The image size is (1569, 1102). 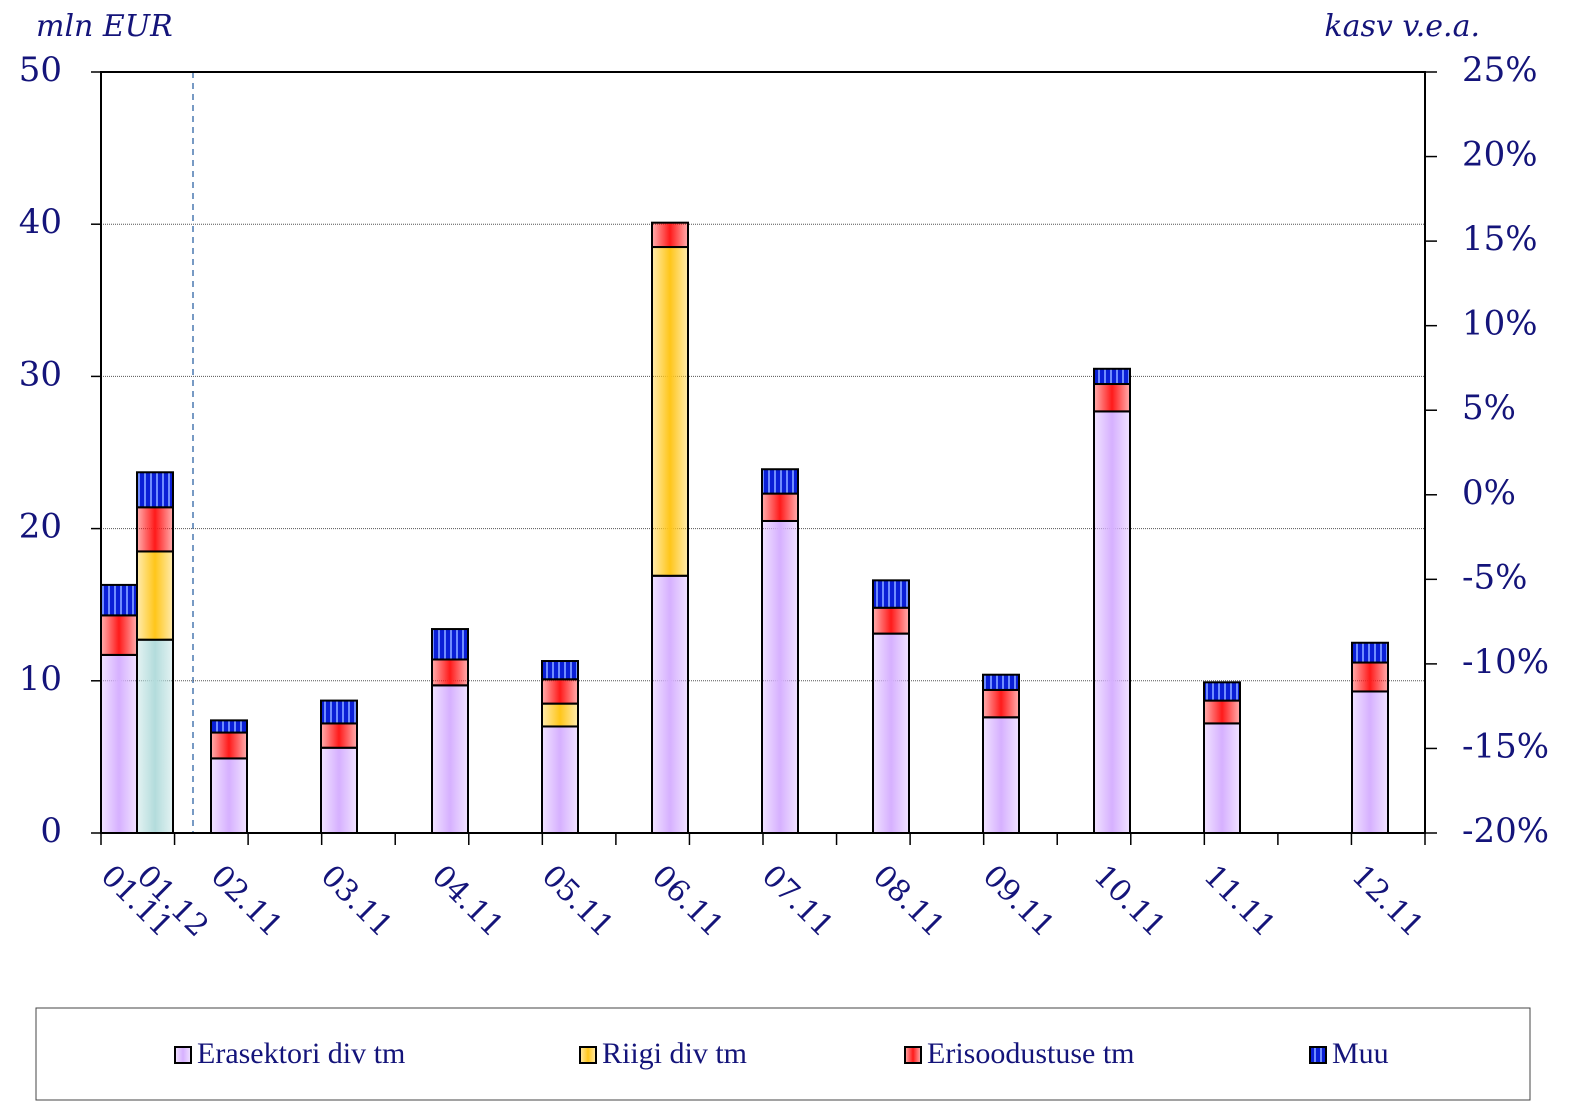 What do you see at coordinates (40, 222) in the screenshot?
I see `y-tick-label: 40` at bounding box center [40, 222].